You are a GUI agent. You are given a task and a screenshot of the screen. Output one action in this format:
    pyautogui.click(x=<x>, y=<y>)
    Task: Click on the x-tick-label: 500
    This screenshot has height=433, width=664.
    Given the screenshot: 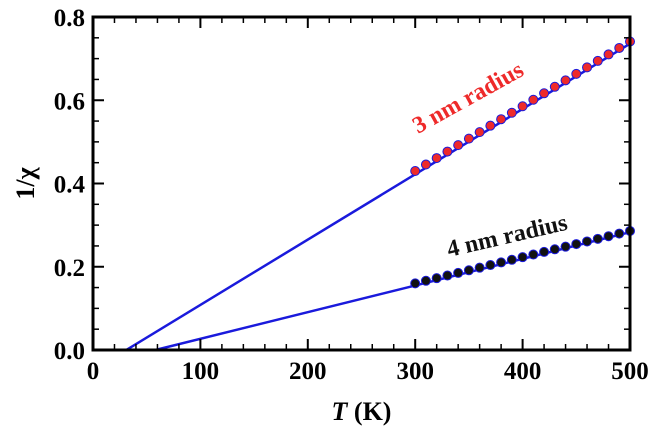 What is the action you would take?
    pyautogui.click(x=630, y=371)
    